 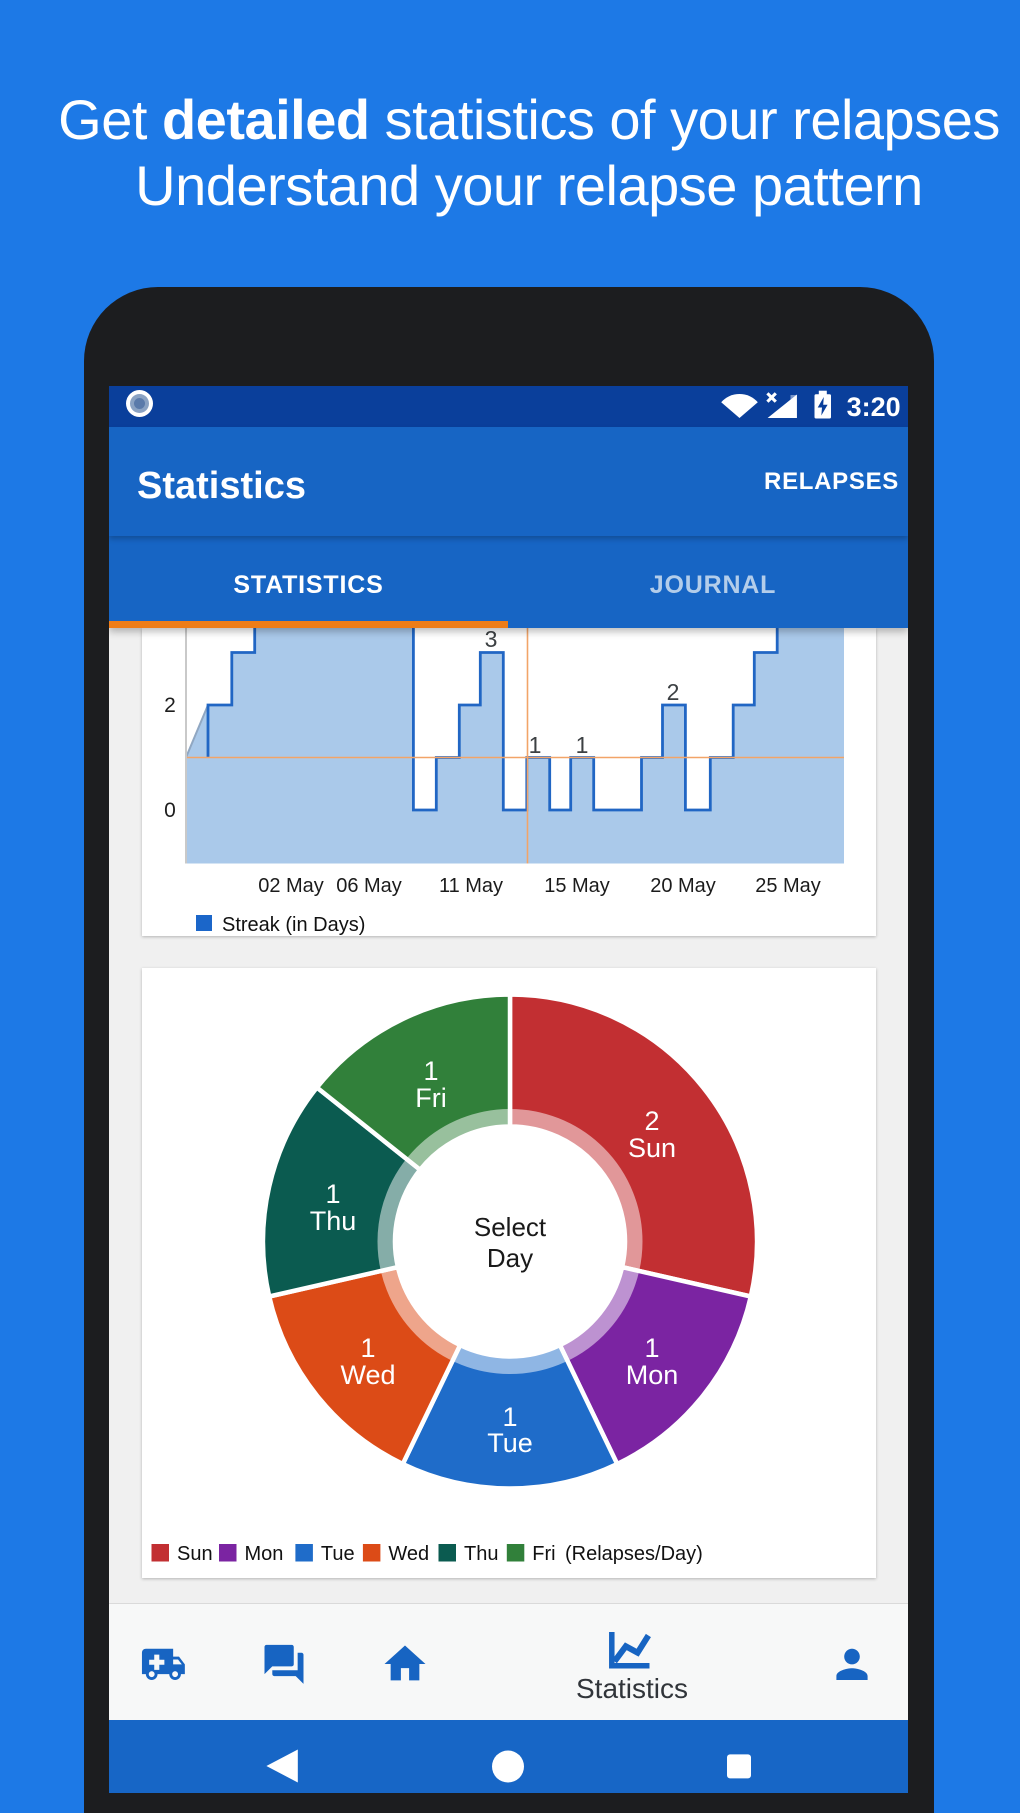 I want to click on svg-text: 20 May, so click(x=683, y=886).